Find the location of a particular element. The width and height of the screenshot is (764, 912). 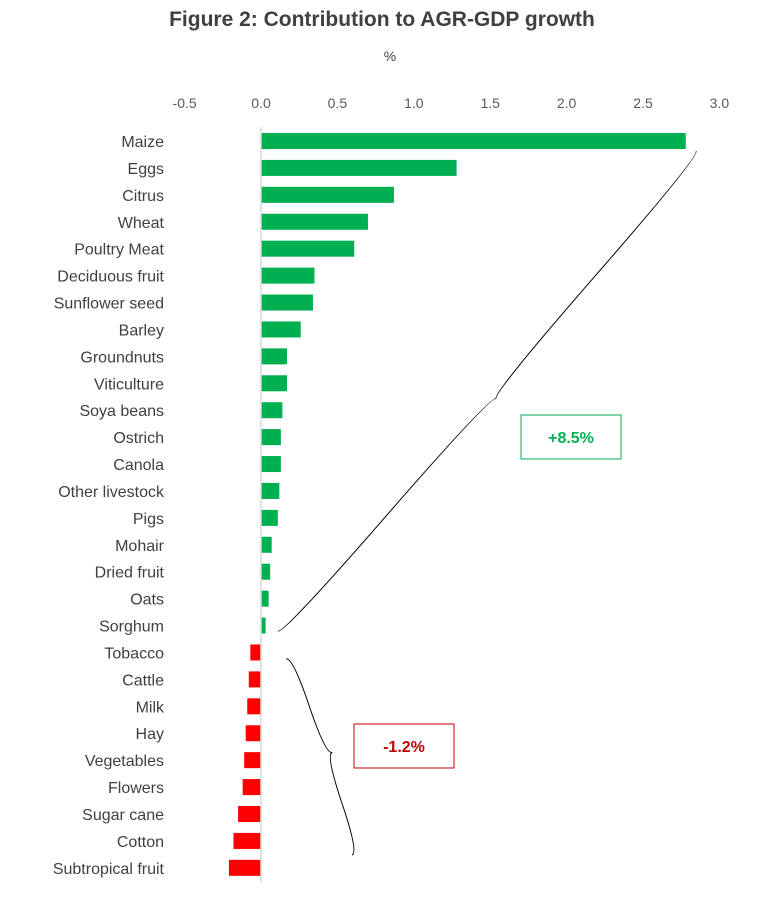

category-label: Eggs is located at coordinates (146, 169).